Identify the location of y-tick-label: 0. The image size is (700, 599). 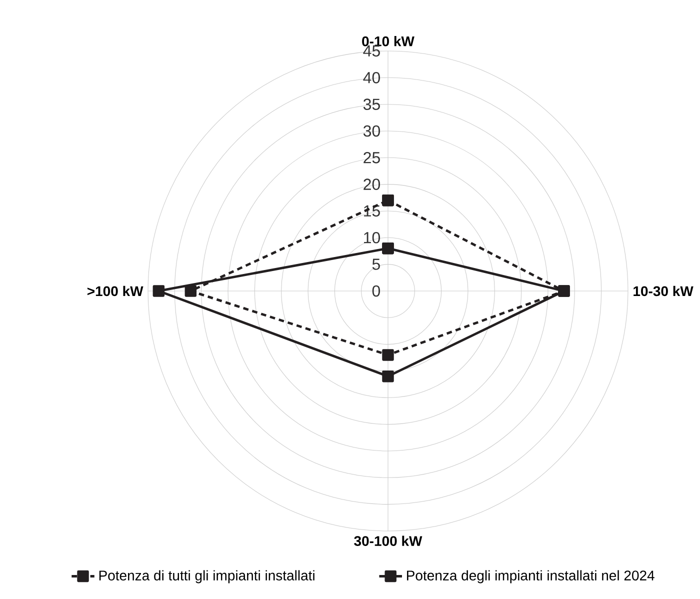
(376, 291).